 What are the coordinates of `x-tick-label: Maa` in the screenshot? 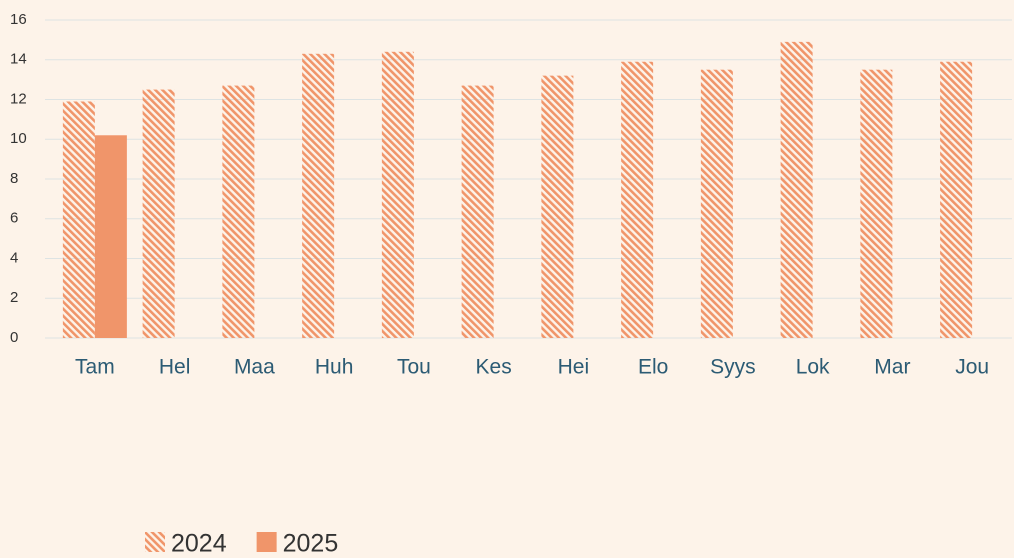 It's located at (254, 367).